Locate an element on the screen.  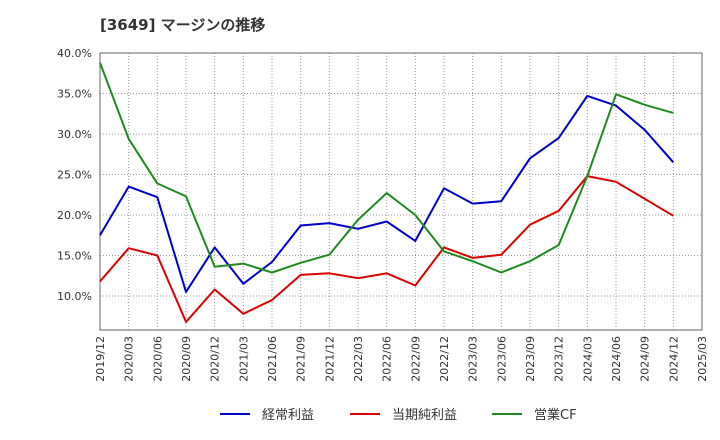
y-tick-label: 30.0% is located at coordinates (74, 134).